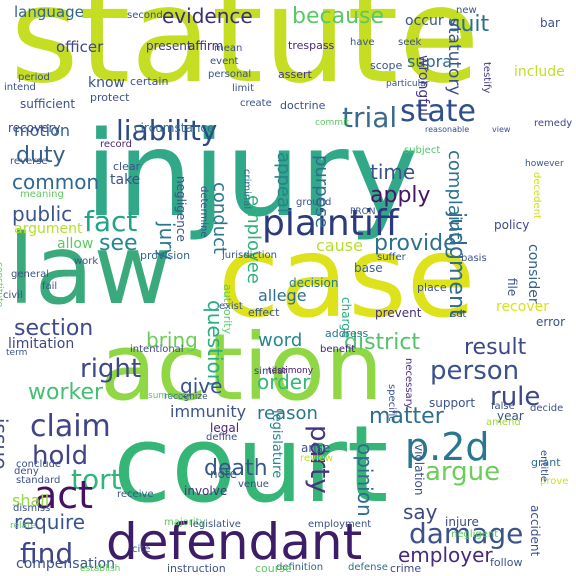 The height and width of the screenshot is (576, 576). I want to click on word-year: year, so click(510, 416).